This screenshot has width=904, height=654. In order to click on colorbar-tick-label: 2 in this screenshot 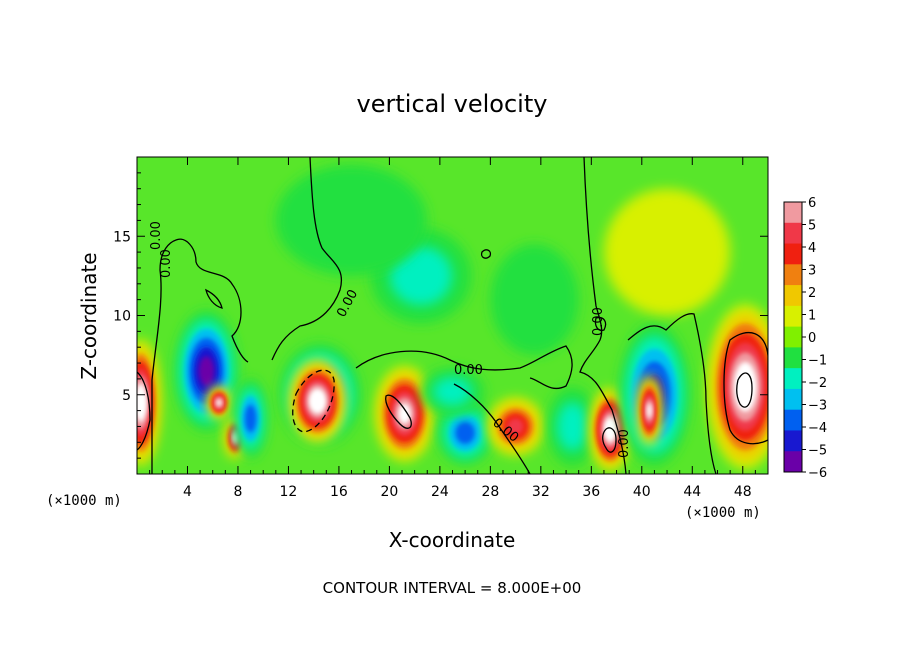, I will do `click(812, 293)`.